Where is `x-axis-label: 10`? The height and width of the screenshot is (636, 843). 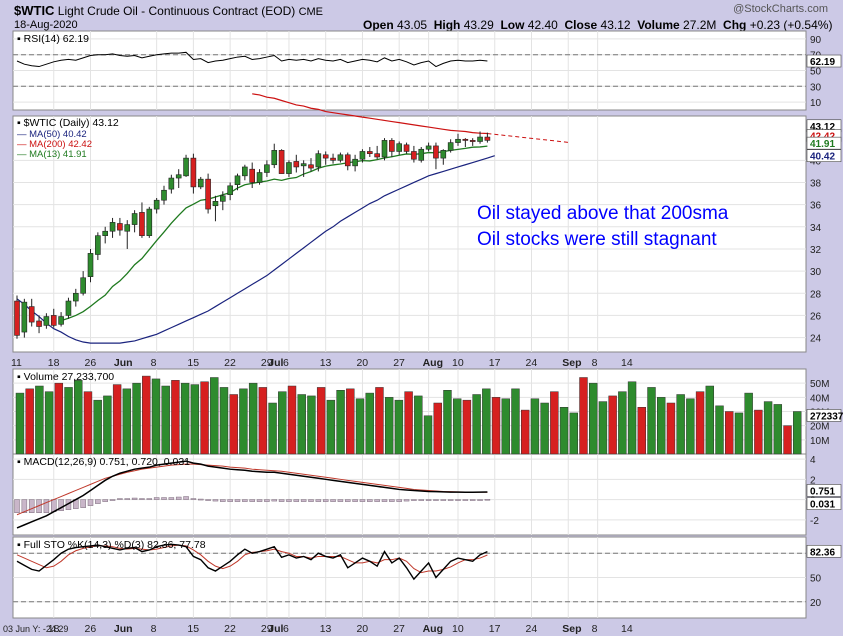
x-axis-label: 10 is located at coordinates (458, 363).